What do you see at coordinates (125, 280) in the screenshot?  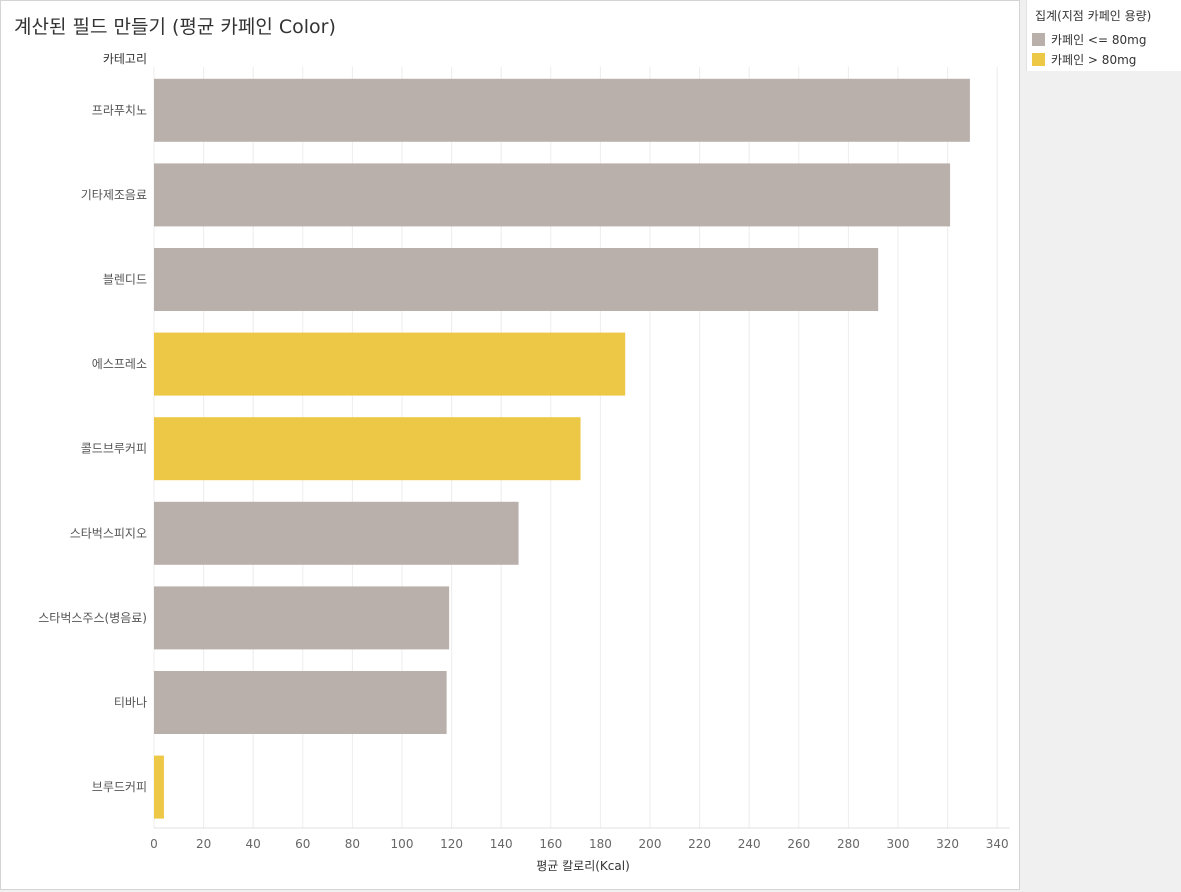 I see `category-label: 블렌디드` at bounding box center [125, 280].